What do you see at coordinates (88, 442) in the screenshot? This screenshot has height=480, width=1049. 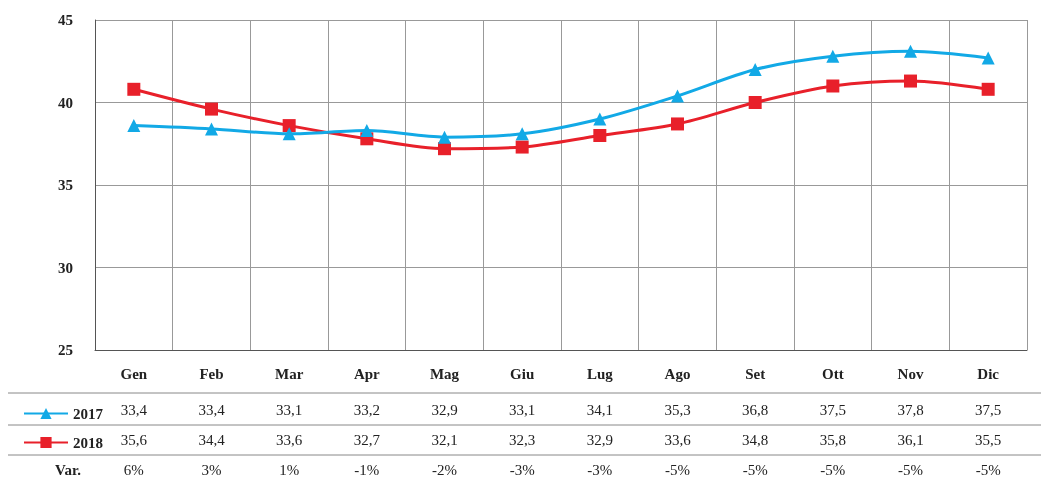 I see `legend-label: 2018` at bounding box center [88, 442].